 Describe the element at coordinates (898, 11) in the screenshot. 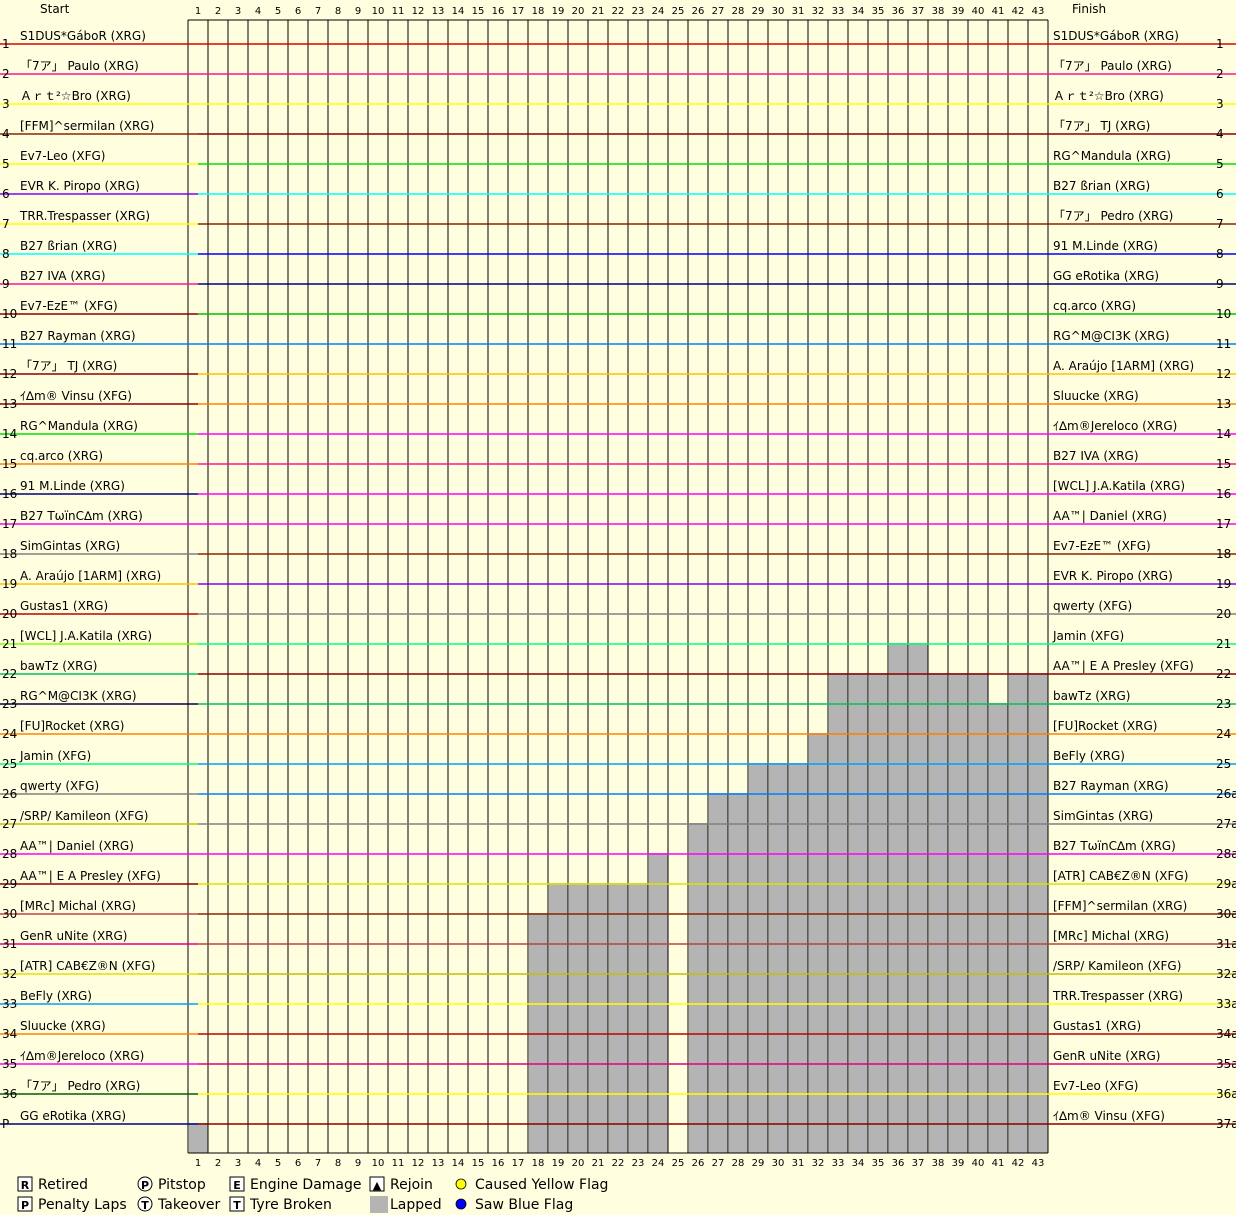

I see `lap-number-top: 36` at that location.